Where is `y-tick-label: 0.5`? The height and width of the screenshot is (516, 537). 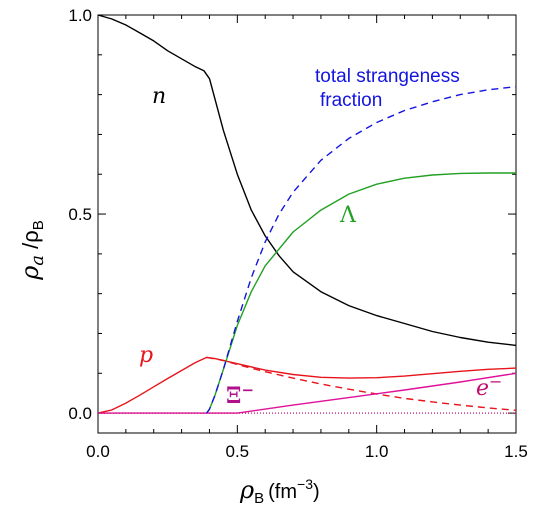
y-tick-label: 0.5 is located at coordinates (80, 214).